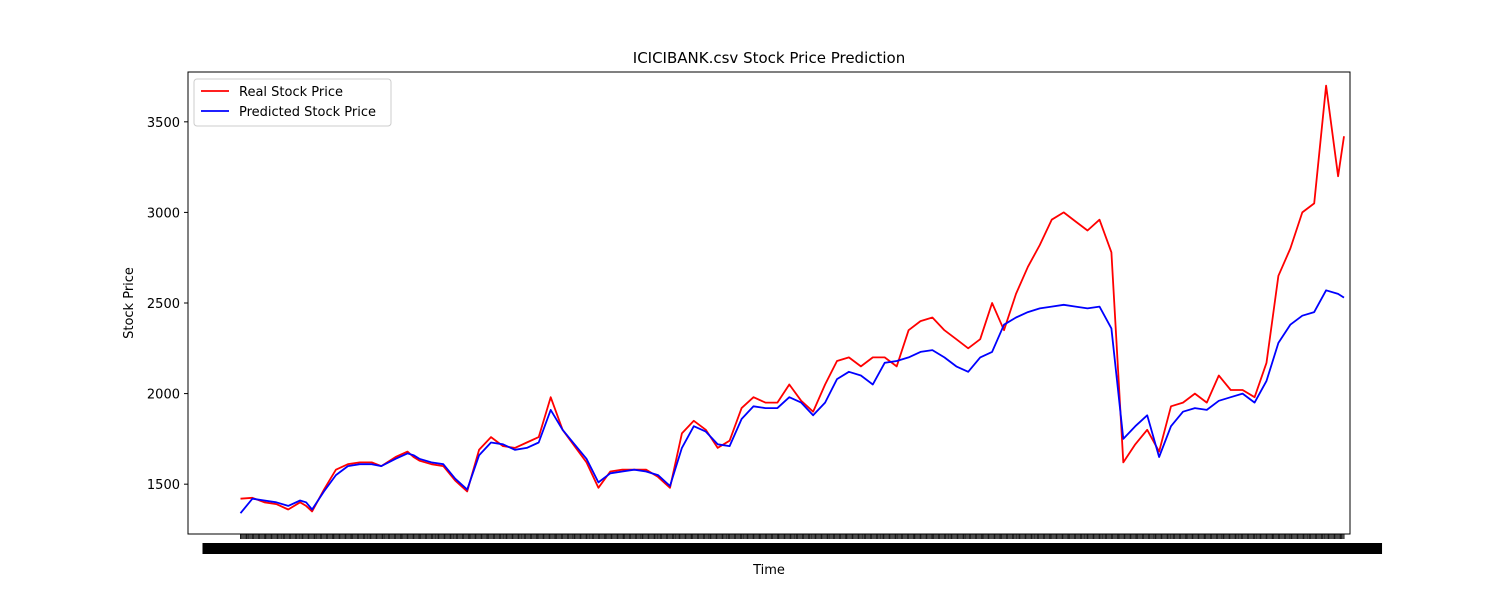 The height and width of the screenshot is (600, 1500). I want to click on chart-title: ICICIBANK.csv Stock Price Prediction, so click(769, 58).